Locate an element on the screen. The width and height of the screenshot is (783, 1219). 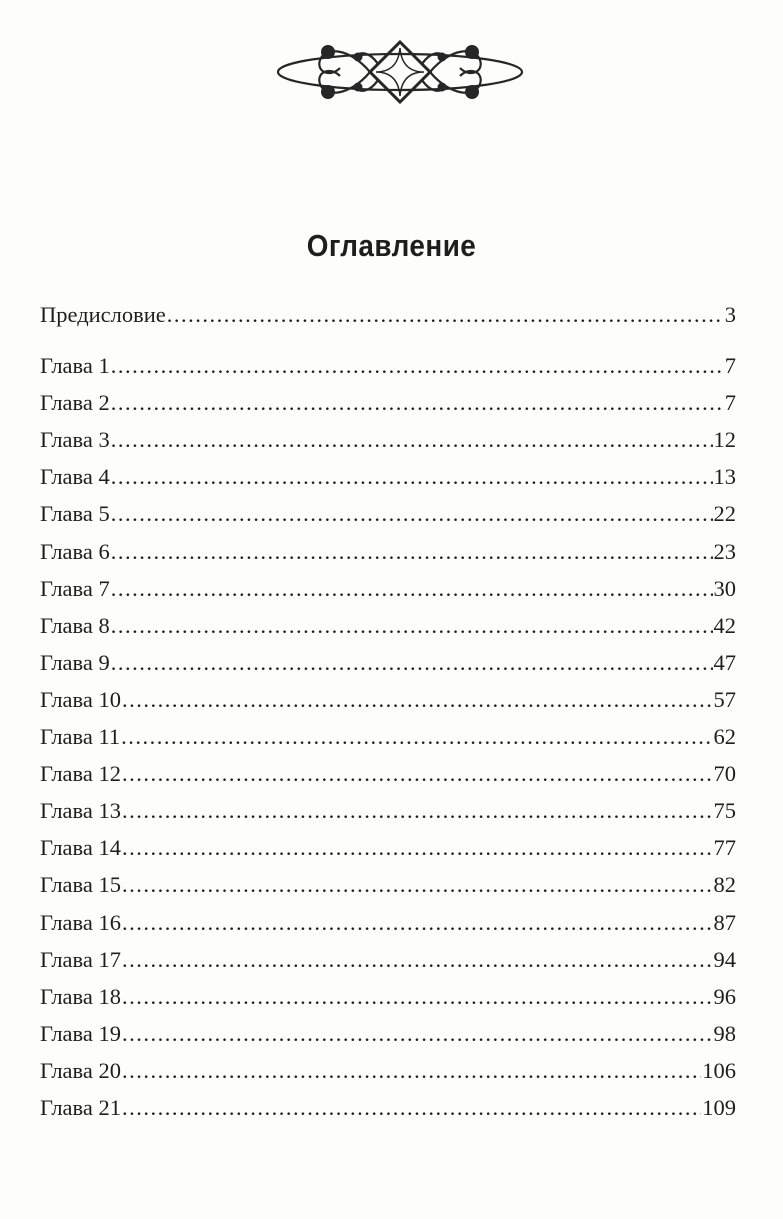
toc-entry: Глава 19 98 is located at coordinates (388, 1033).